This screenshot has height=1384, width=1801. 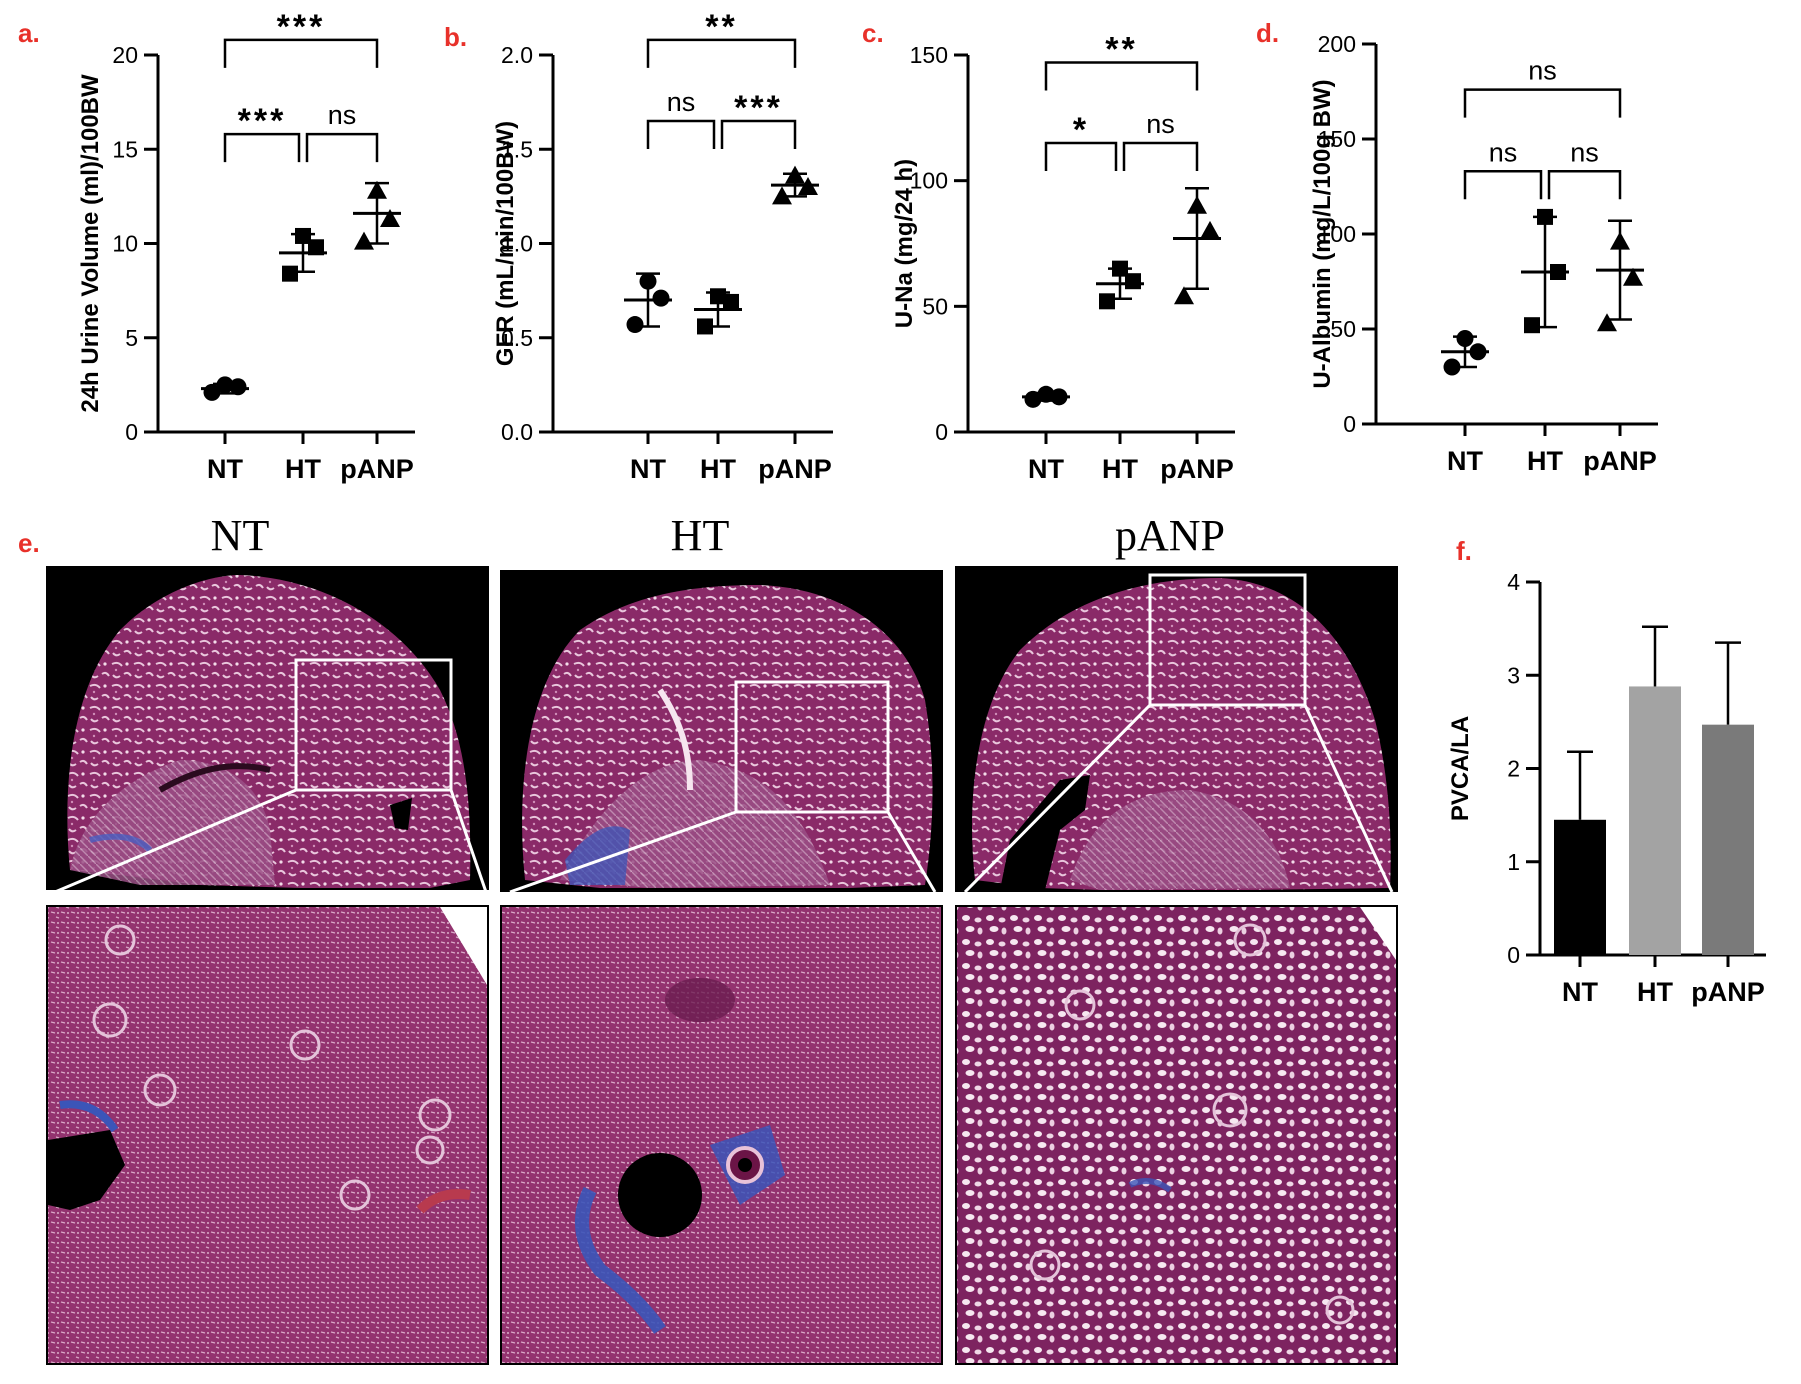 I want to click on histology-title-nt: NT, so click(x=240, y=535).